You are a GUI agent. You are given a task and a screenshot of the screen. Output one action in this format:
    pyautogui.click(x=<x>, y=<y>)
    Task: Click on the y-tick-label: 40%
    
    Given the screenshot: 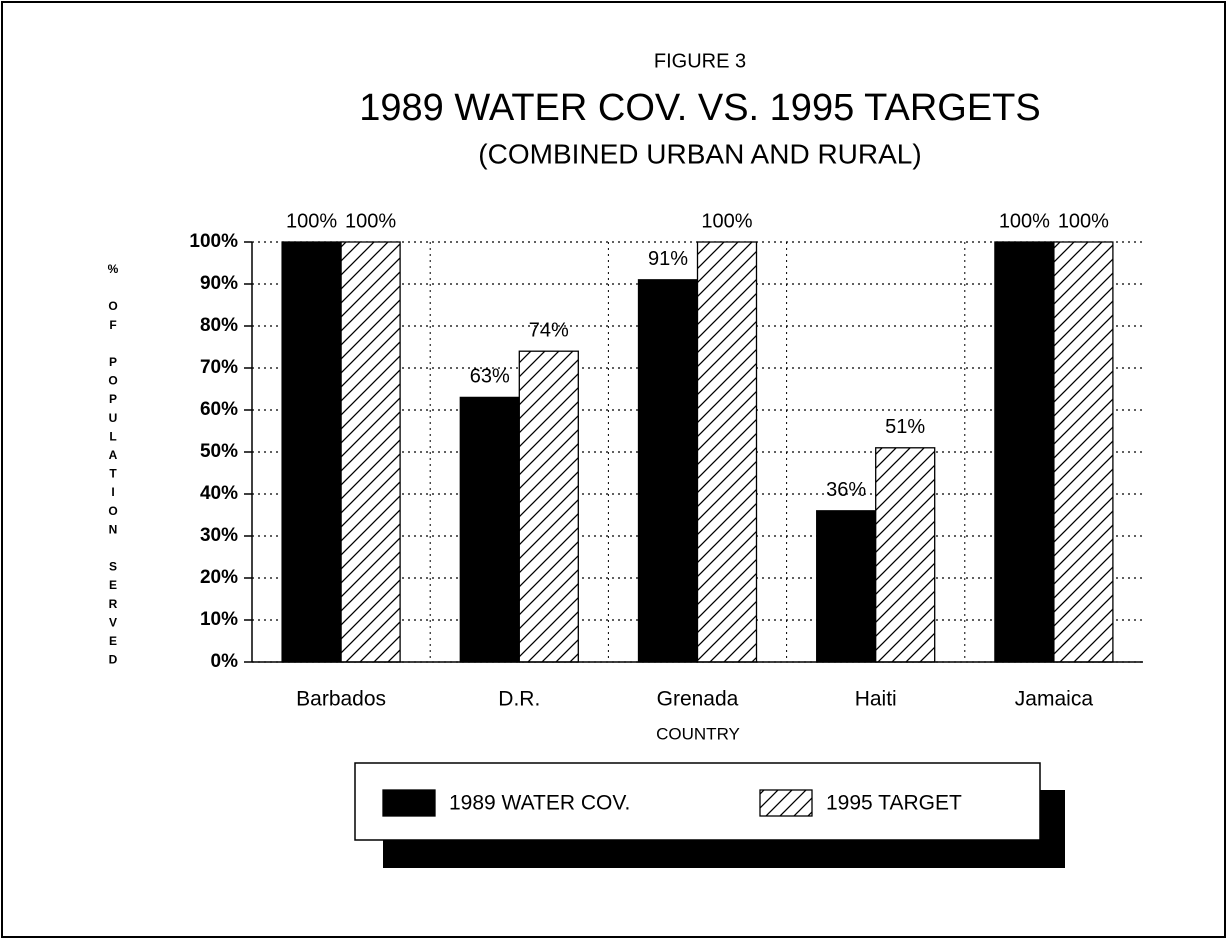 What is the action you would take?
    pyautogui.click(x=219, y=493)
    